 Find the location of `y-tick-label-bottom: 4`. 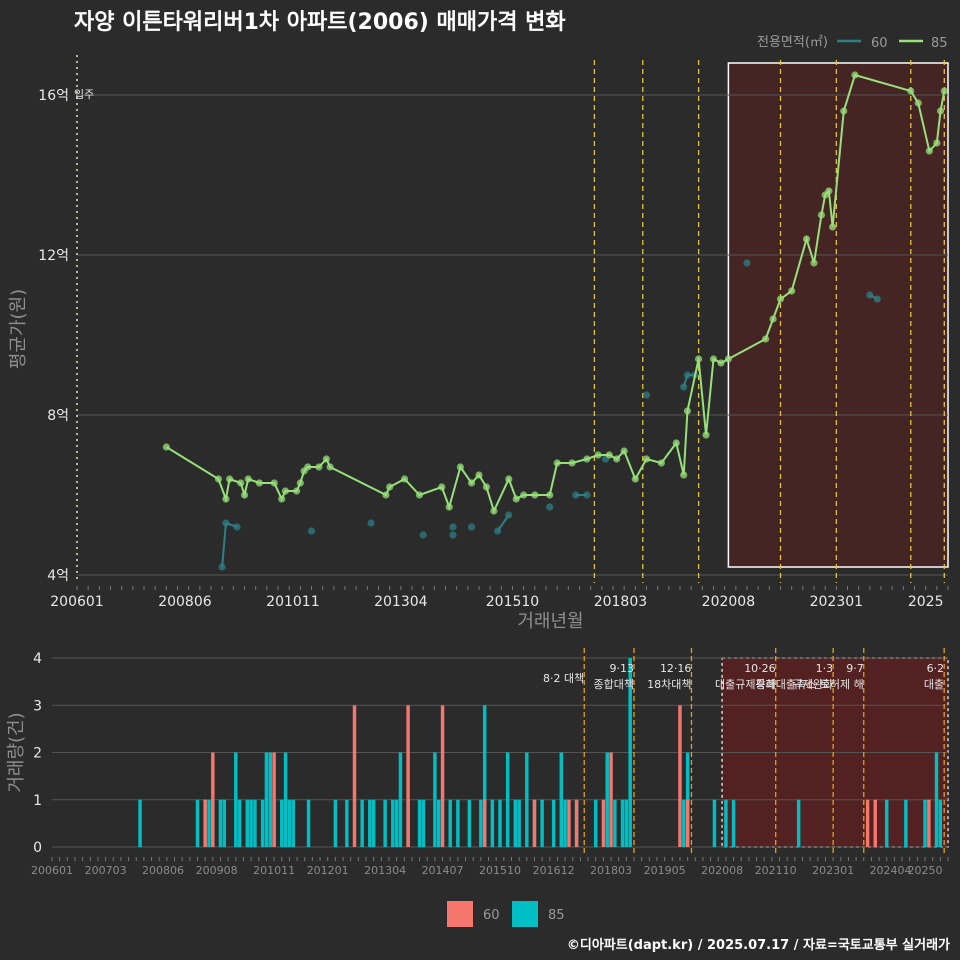

y-tick-label-bottom: 4 is located at coordinates (37, 659).